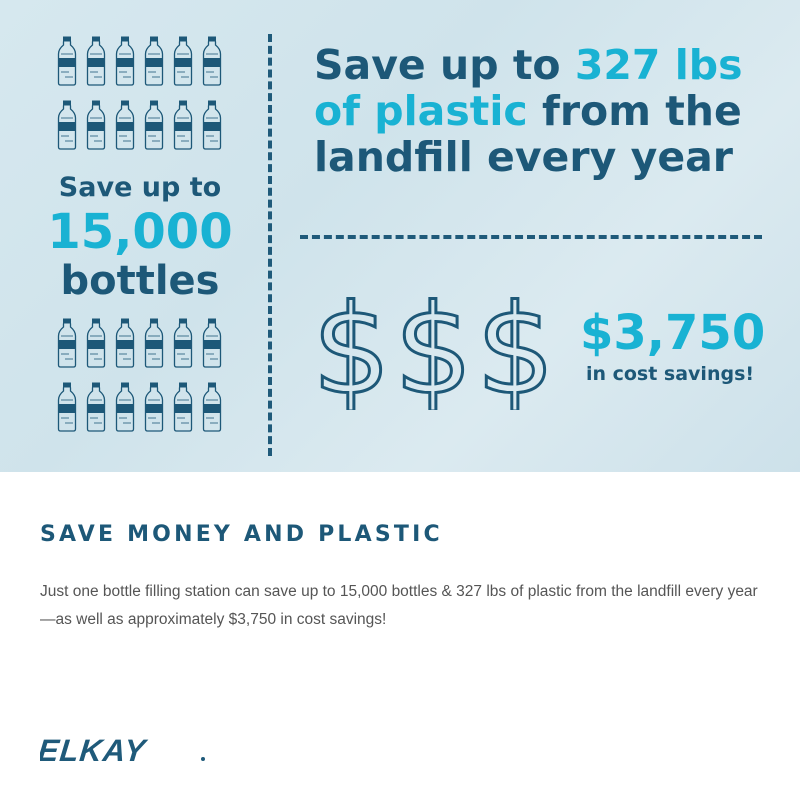  What do you see at coordinates (140, 187) in the screenshot?
I see `bottles-stat-prefix: Save up to` at bounding box center [140, 187].